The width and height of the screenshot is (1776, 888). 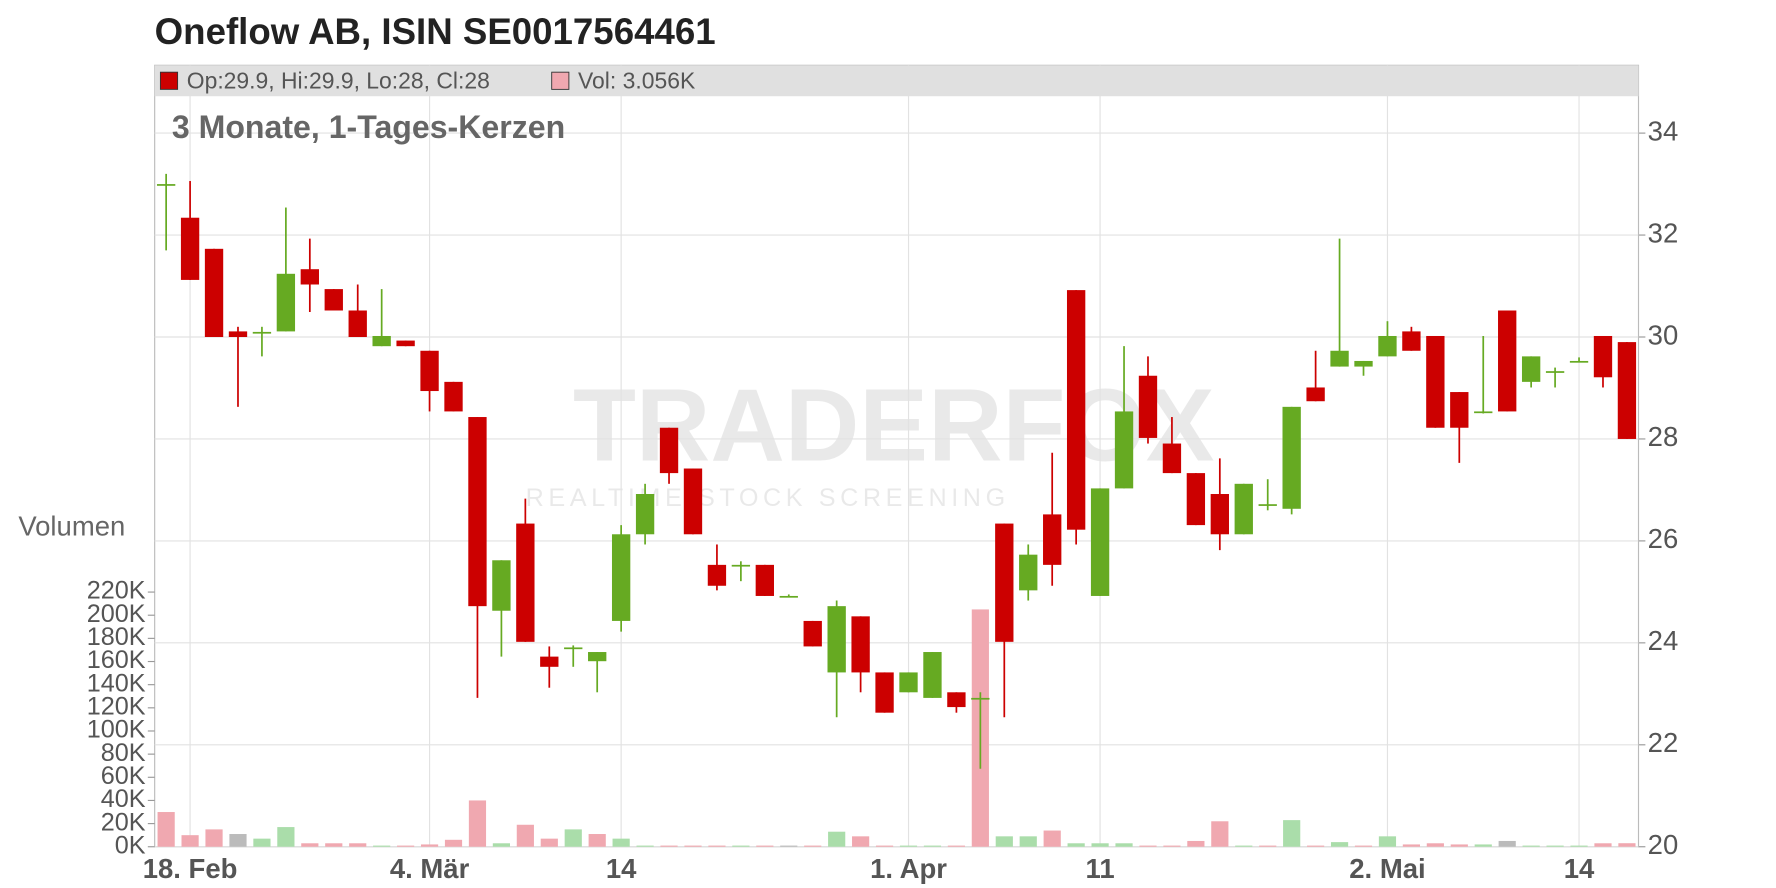 I want to click on y-tick-label: 28, so click(x=1663, y=436).